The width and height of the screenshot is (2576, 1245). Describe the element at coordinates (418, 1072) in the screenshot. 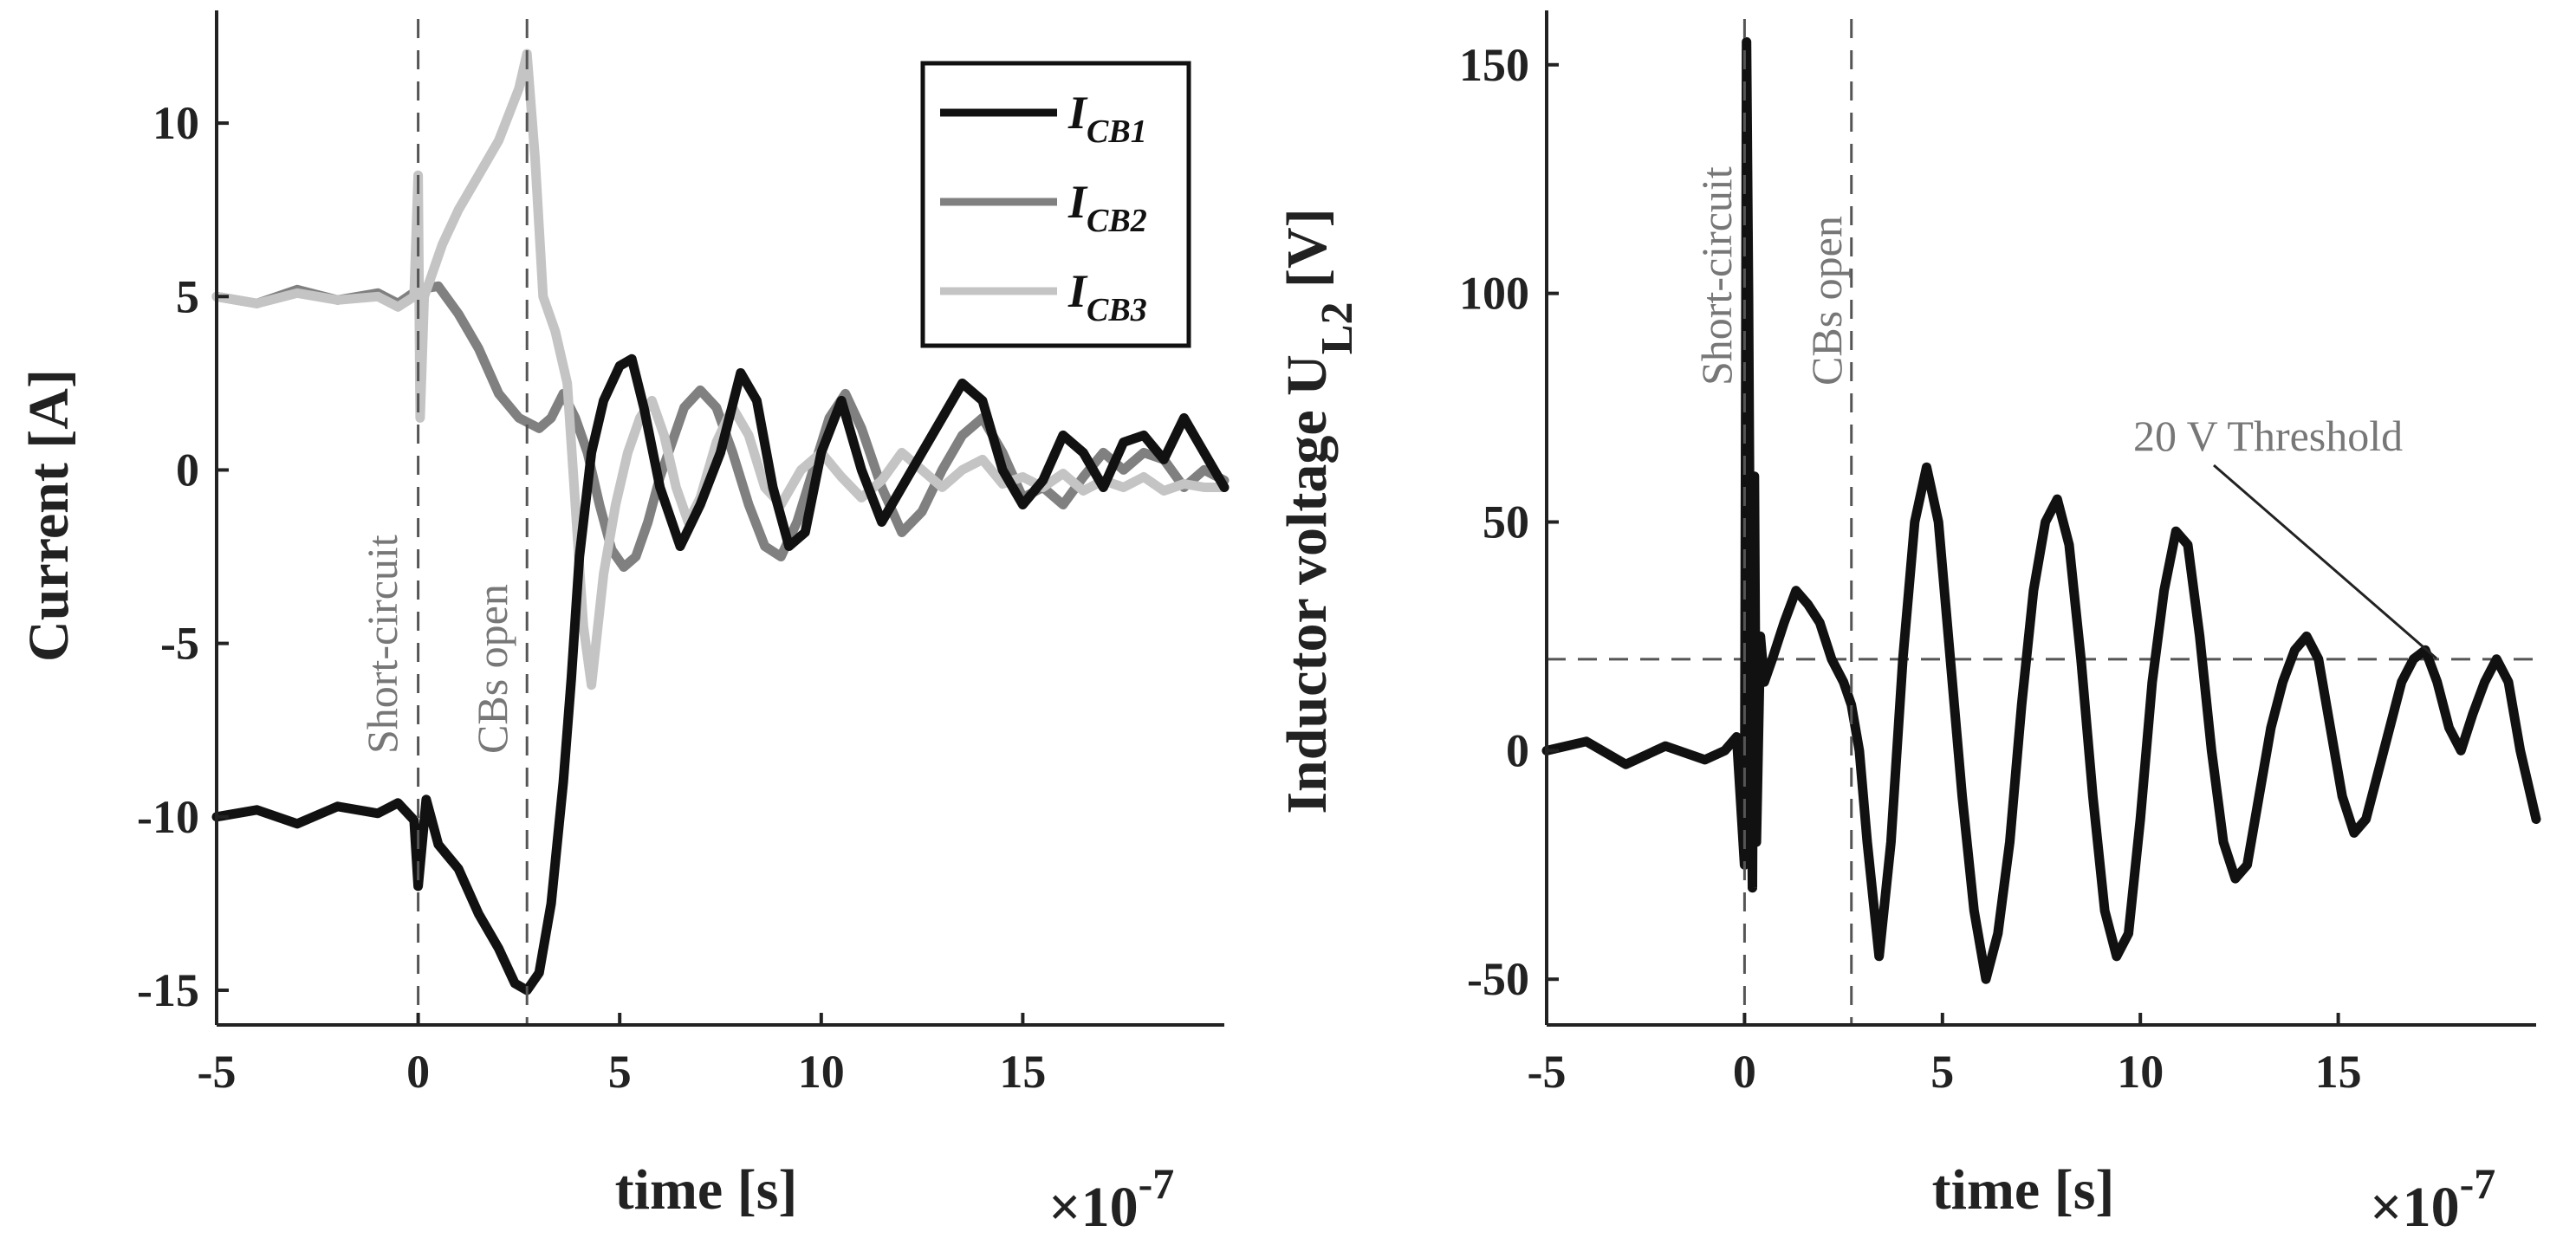

I see `current-x-tick-label: 0` at that location.